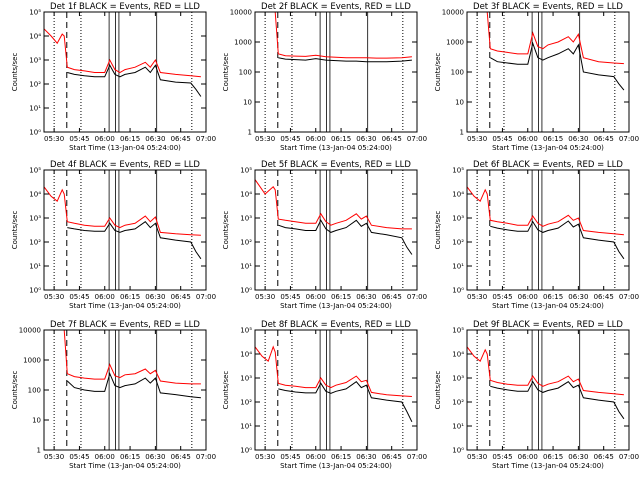  I want to click on panel-title: Det 3f BLACK = Events, RED = LLD, so click(548, 7).